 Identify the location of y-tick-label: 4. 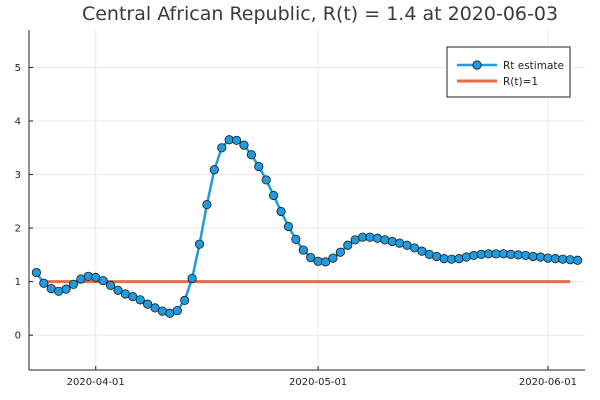
(18, 122).